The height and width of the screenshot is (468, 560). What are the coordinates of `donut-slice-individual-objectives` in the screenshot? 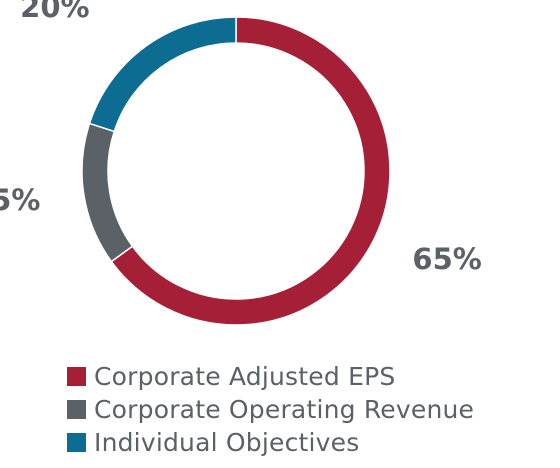 It's located at (162, 74).